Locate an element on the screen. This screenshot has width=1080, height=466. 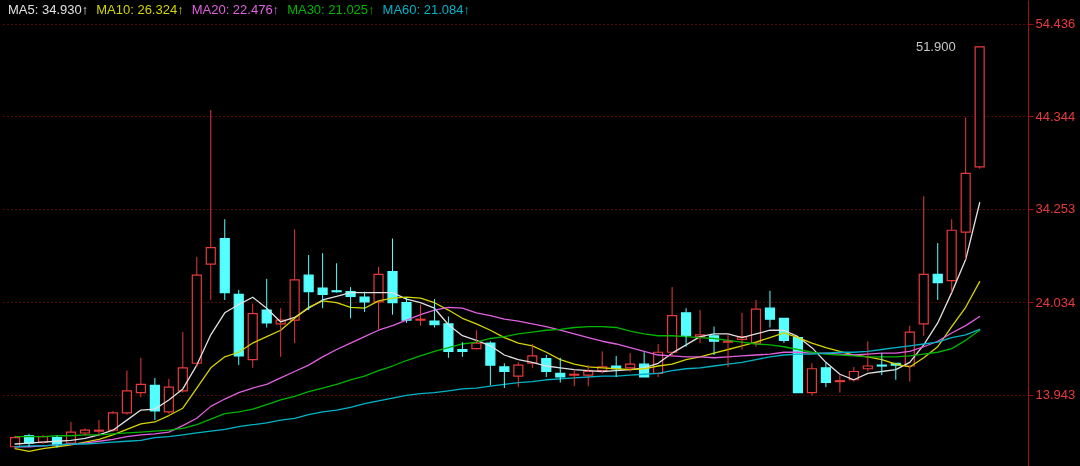
annotation: 51.900 is located at coordinates (935, 46).